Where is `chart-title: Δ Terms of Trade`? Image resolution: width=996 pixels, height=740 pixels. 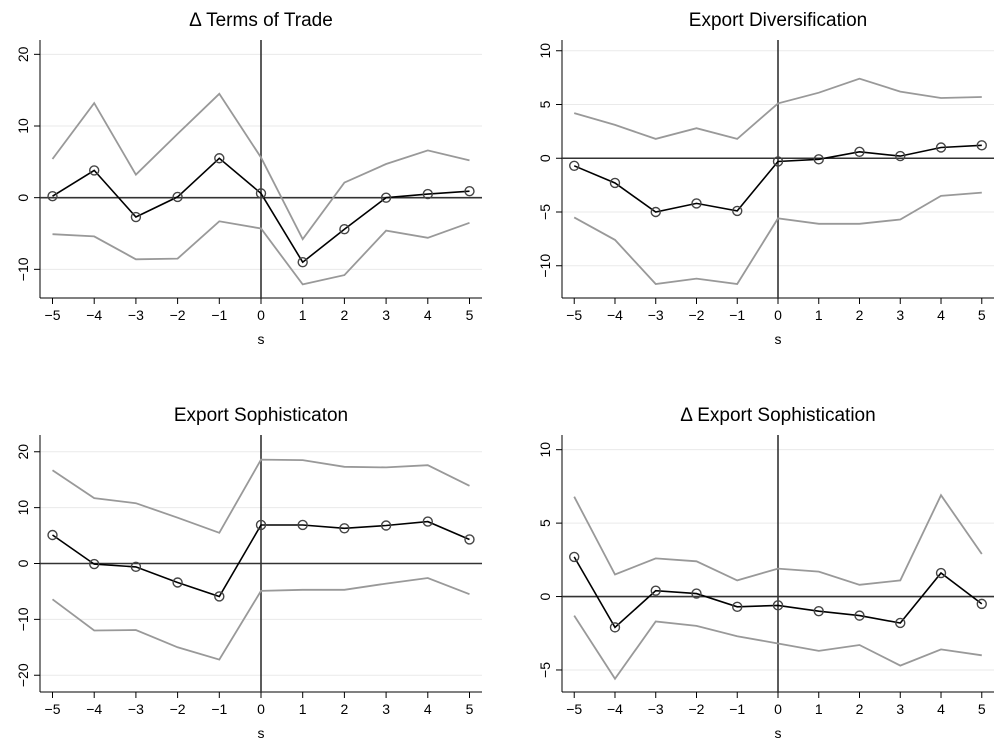
chart-title: Δ Terms of Trade is located at coordinates (261, 20).